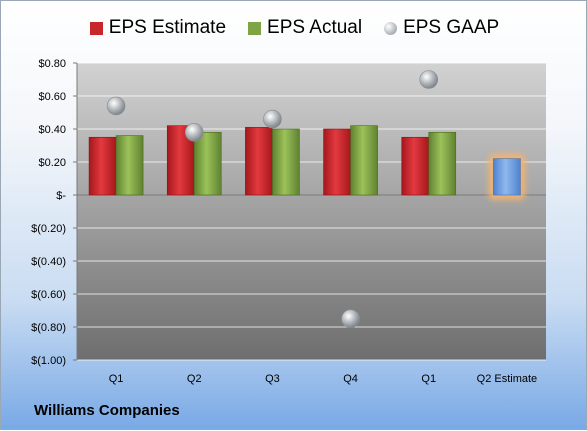 The width and height of the screenshot is (587, 431). I want to click on y-tick-label: $(0.80), so click(48, 328).